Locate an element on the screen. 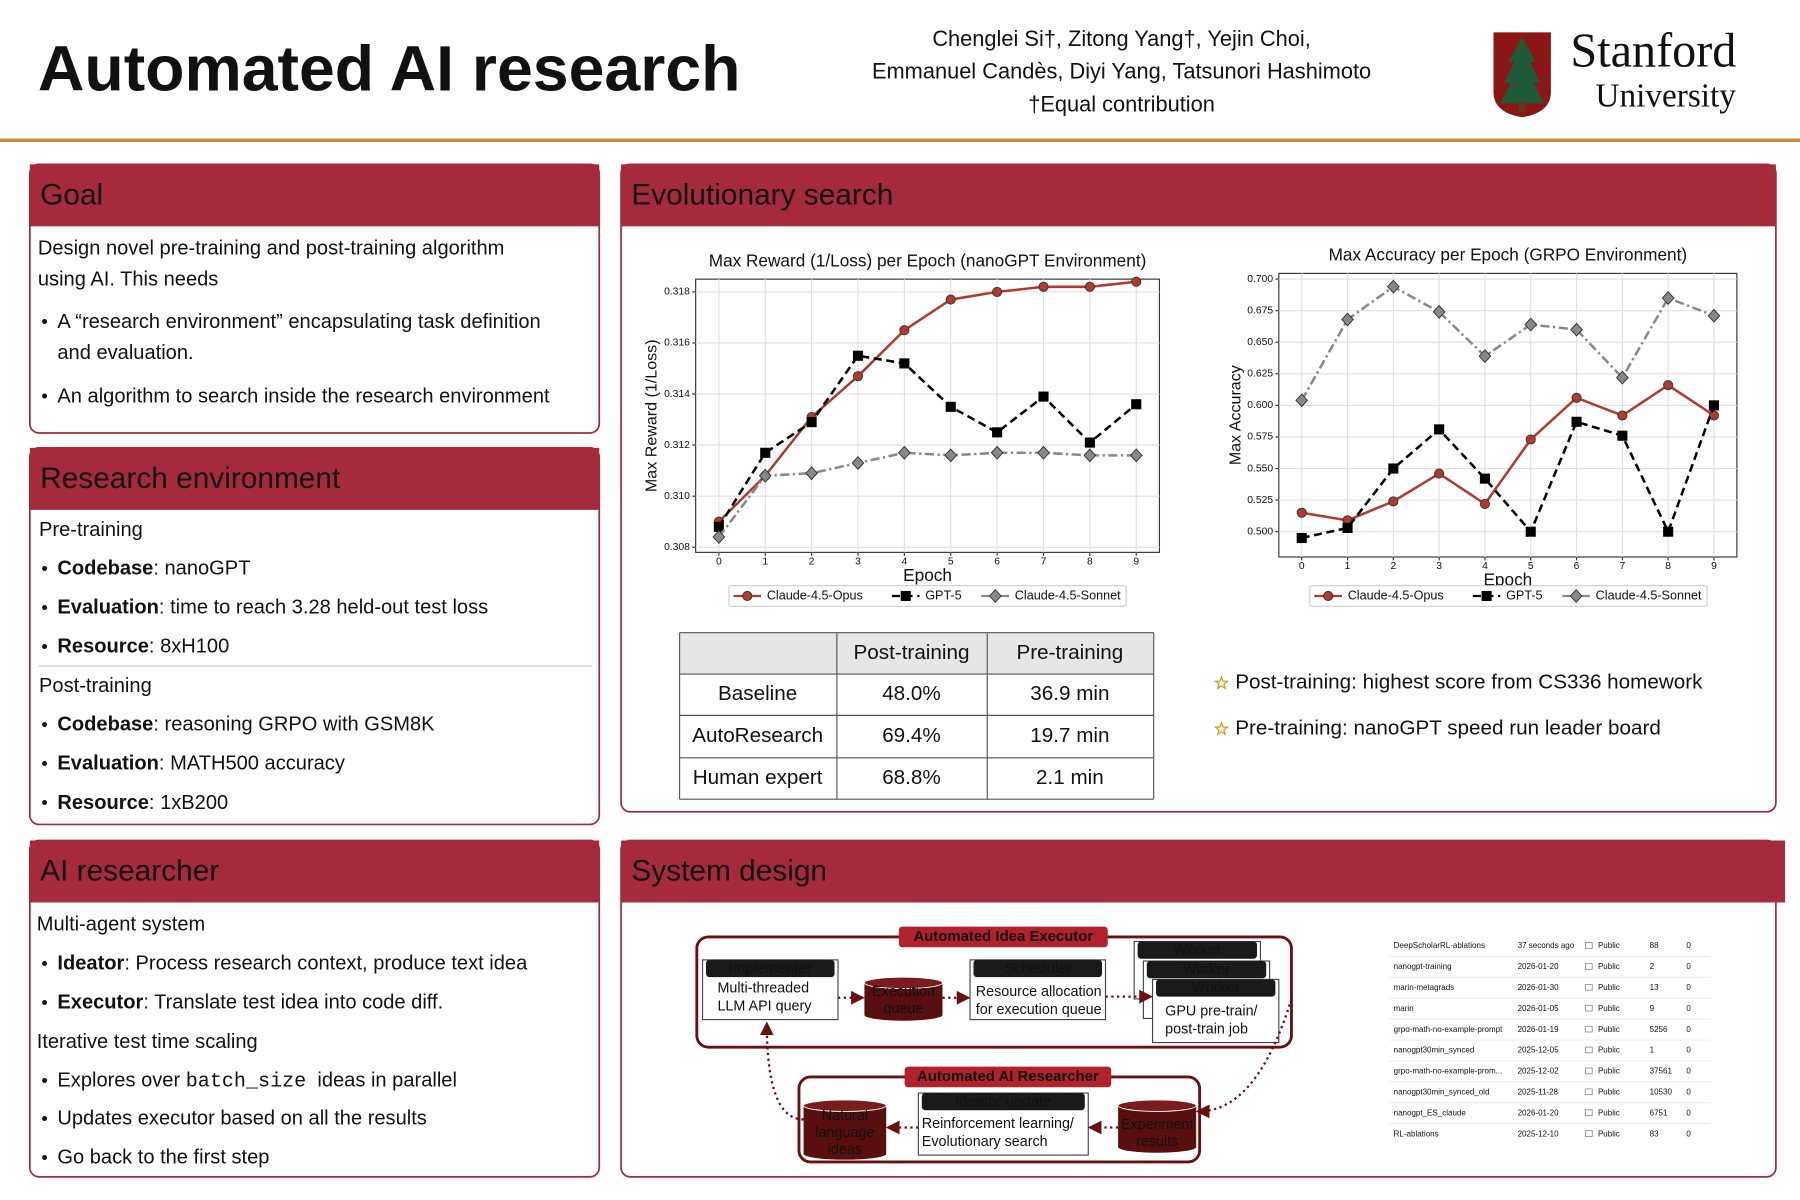 This screenshot has height=1200, width=1800. repo-cell: grpo-math-no-example-prompt is located at coordinates (1448, 1029).